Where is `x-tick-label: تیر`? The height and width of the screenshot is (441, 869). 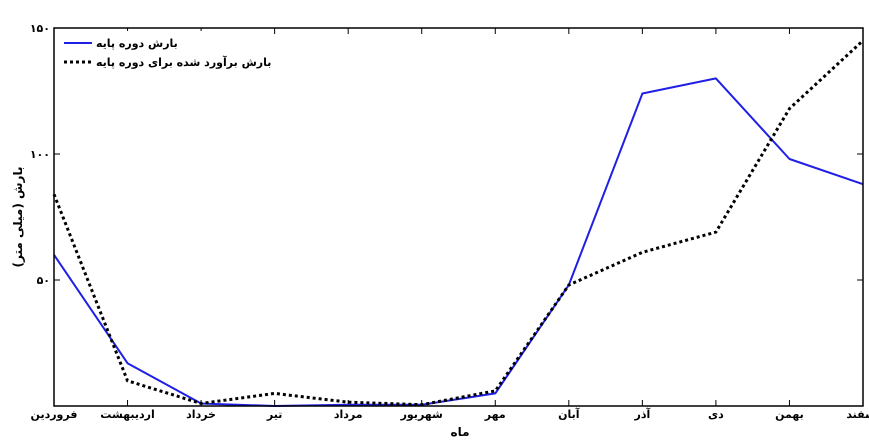 x-tick-label: تیر is located at coordinates (274, 414).